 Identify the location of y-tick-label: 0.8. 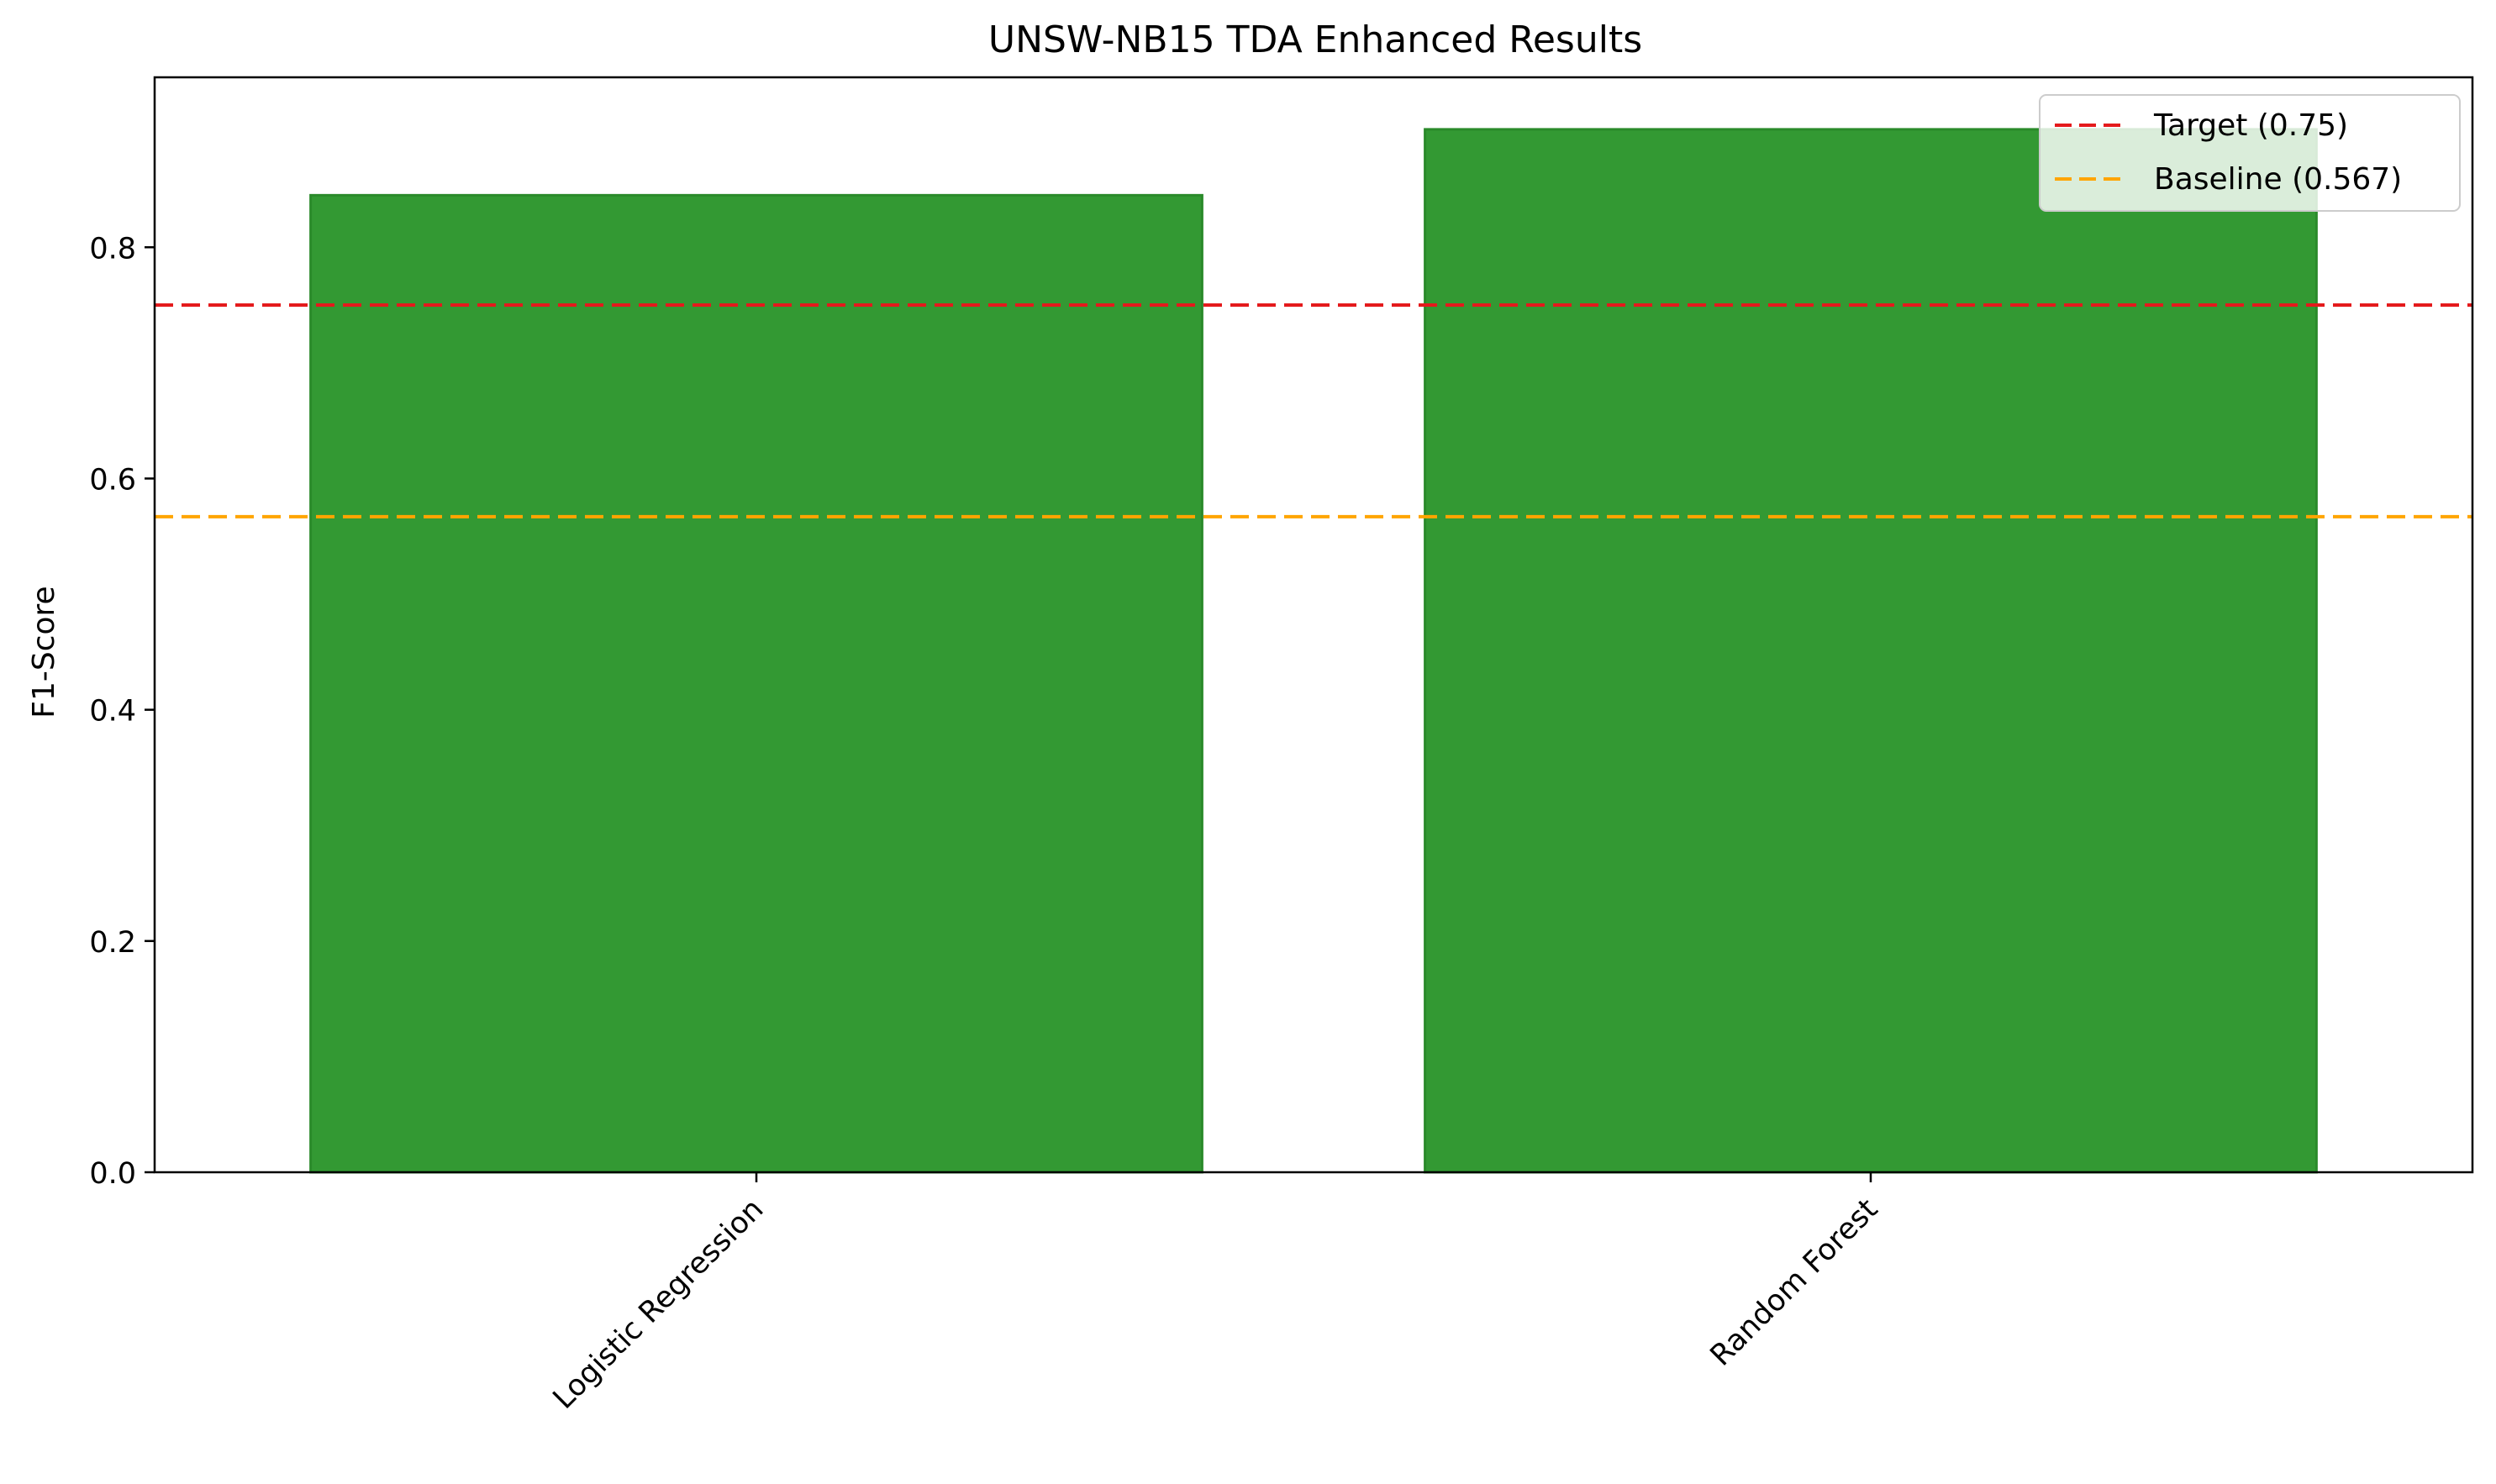
(113, 249).